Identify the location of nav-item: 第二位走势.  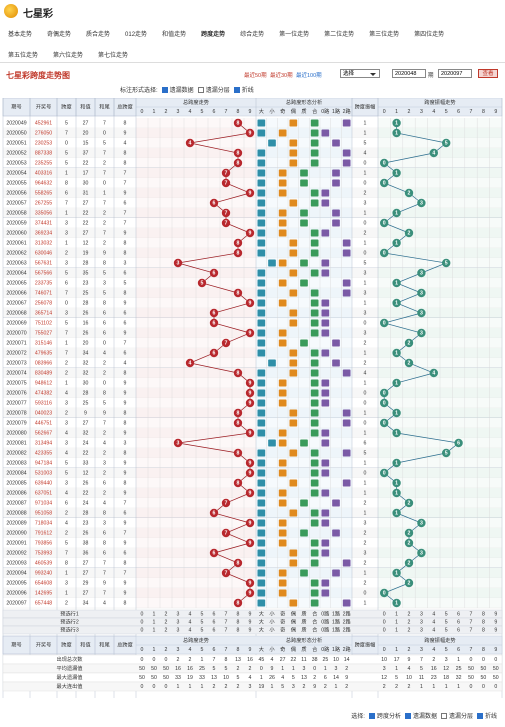
(339, 35).